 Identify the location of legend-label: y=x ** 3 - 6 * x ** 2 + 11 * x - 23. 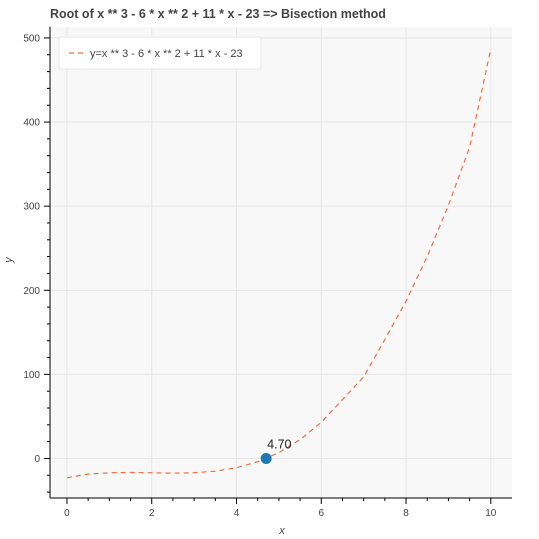
(166, 54).